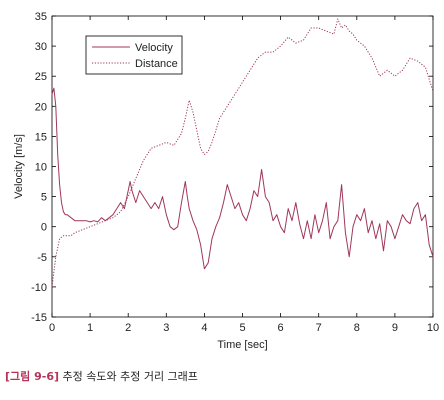 The width and height of the screenshot is (444, 400). What do you see at coordinates (39, 288) in the screenshot?
I see `y-tick-label: -10` at bounding box center [39, 288].